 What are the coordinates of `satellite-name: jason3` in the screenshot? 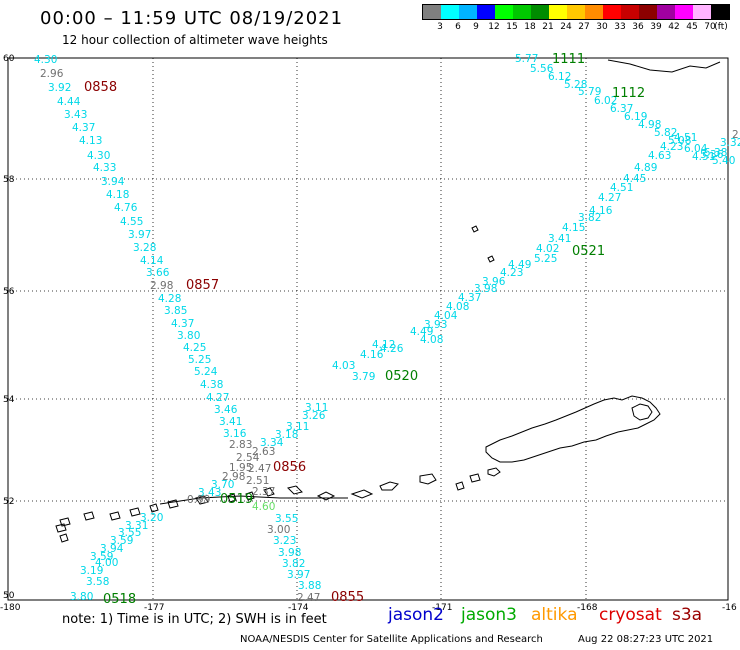 It's located at (489, 615).